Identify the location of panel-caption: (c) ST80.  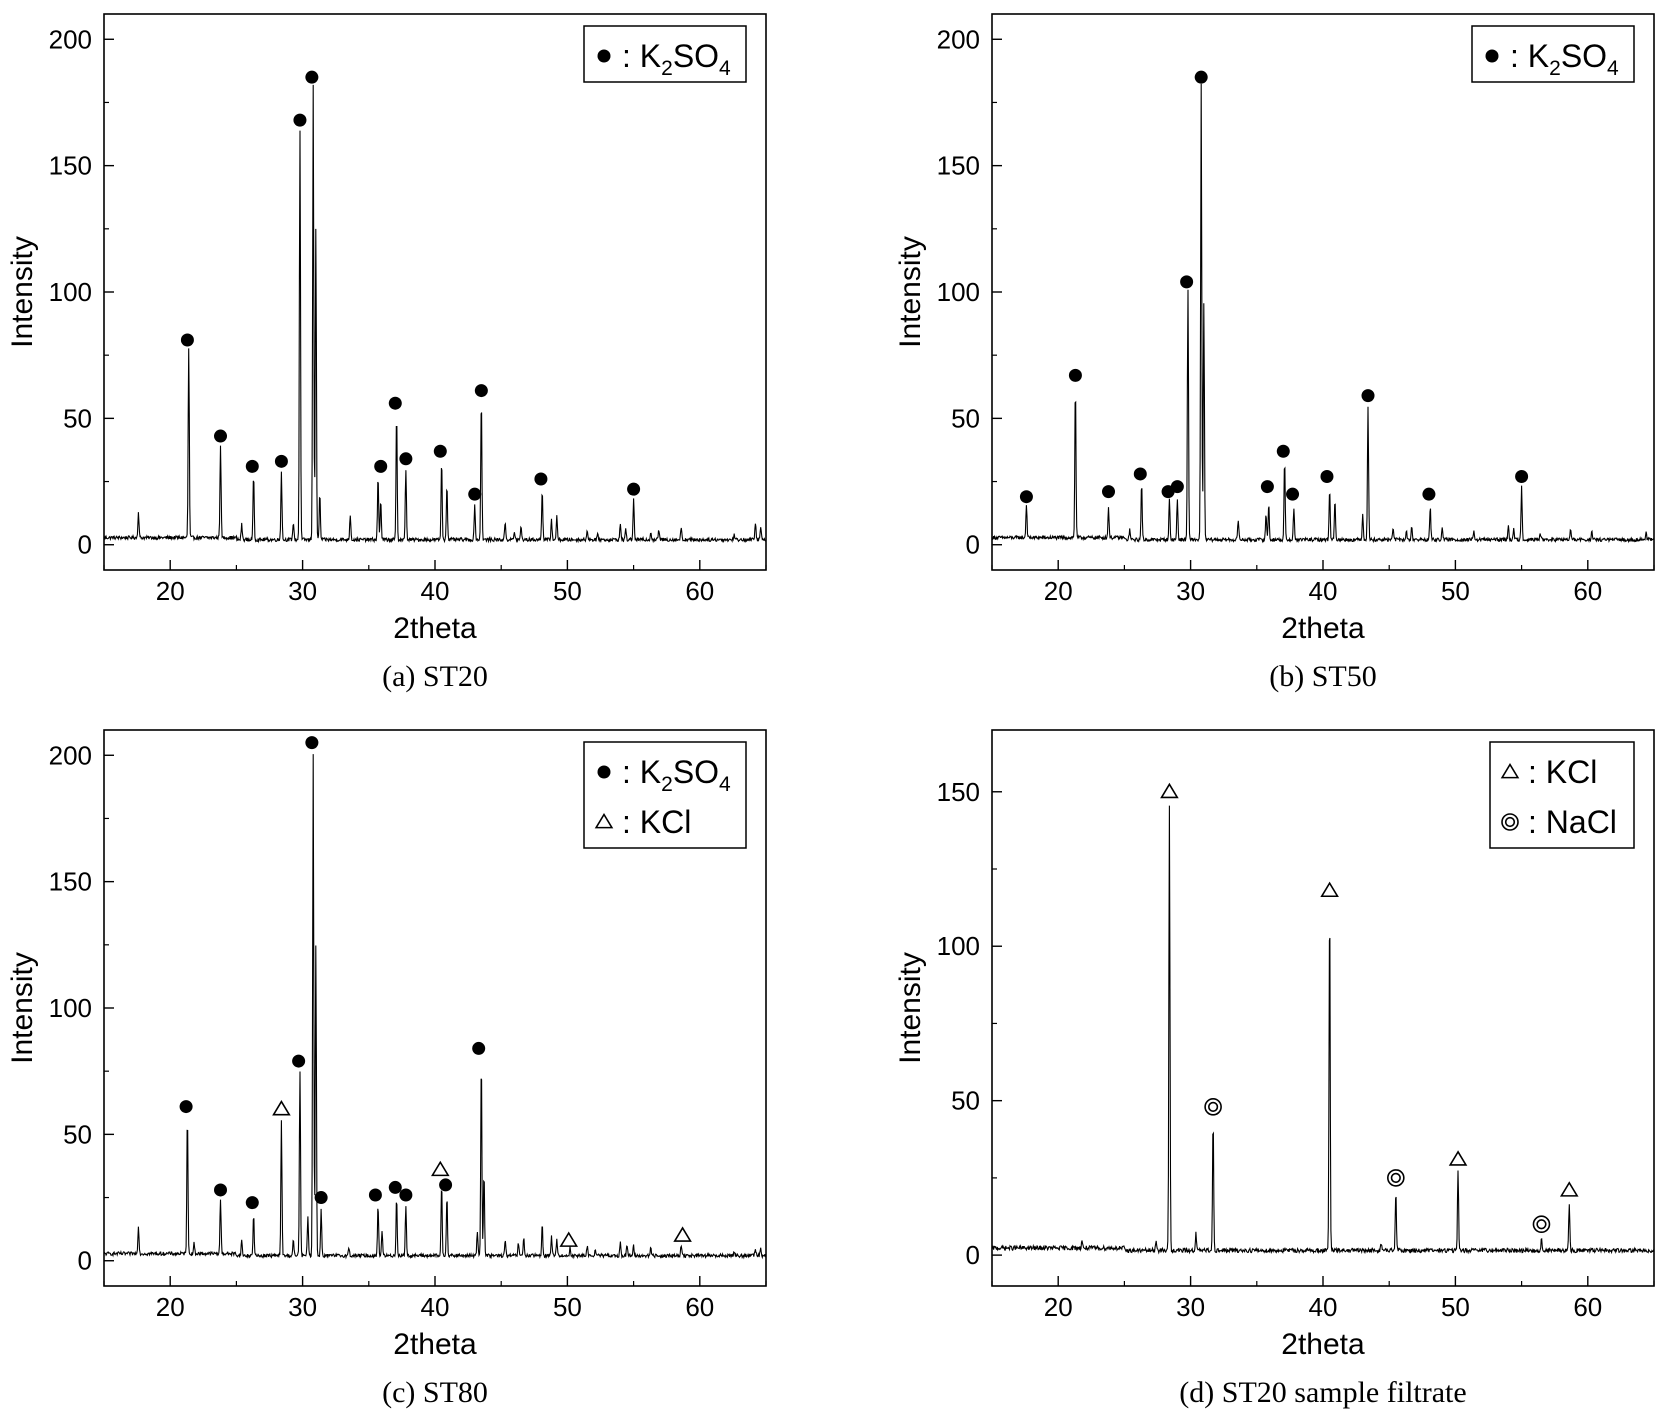
(435, 1392).